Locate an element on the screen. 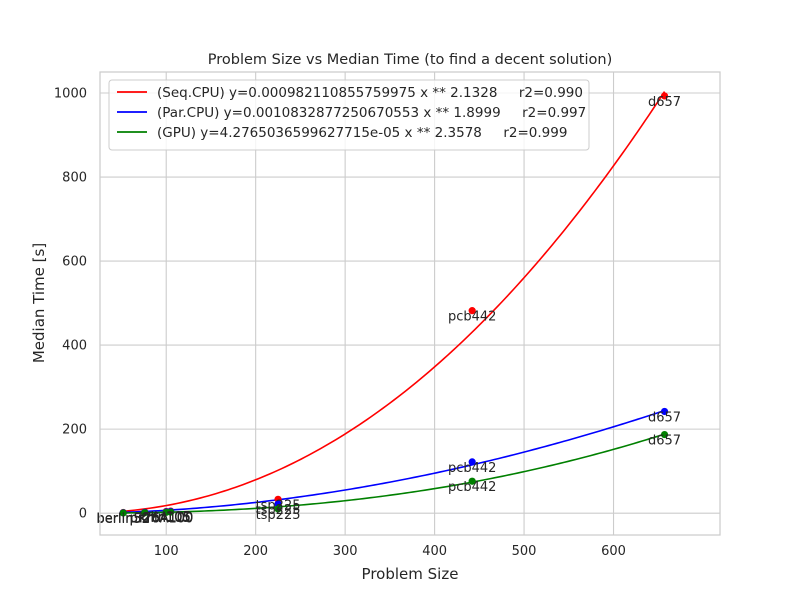 The image size is (800, 600). x-tick-label: 400 is located at coordinates (434, 551).